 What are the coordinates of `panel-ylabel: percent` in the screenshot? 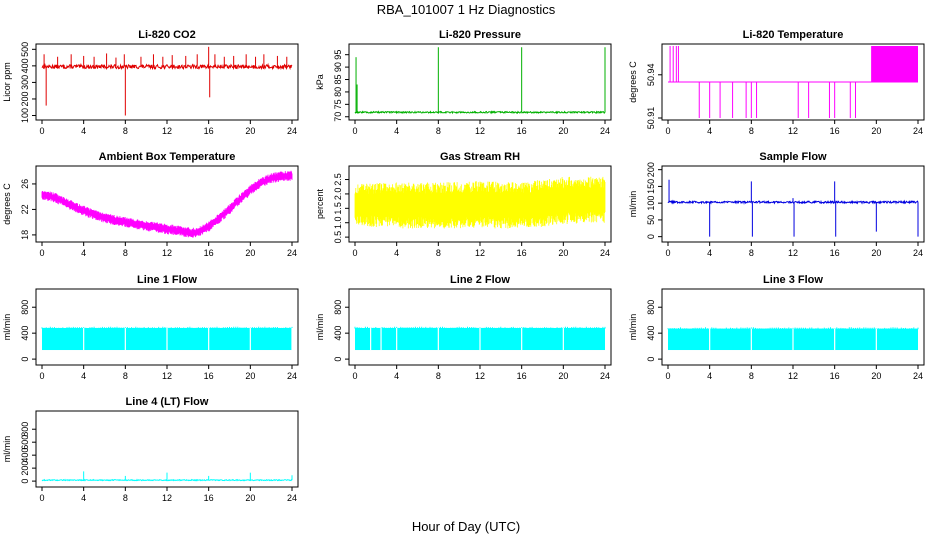 It's located at (320, 203).